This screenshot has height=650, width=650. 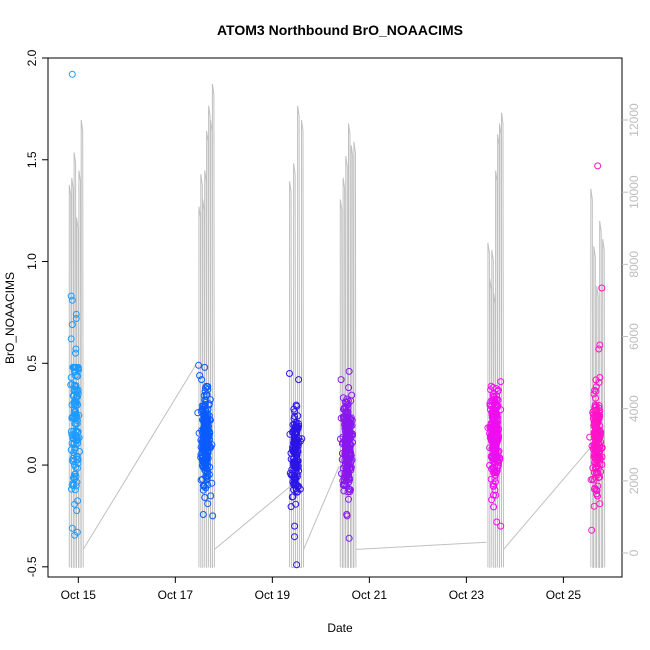 What do you see at coordinates (10, 318) in the screenshot?
I see `y-axis-label: BrO_NOAACIMS` at bounding box center [10, 318].